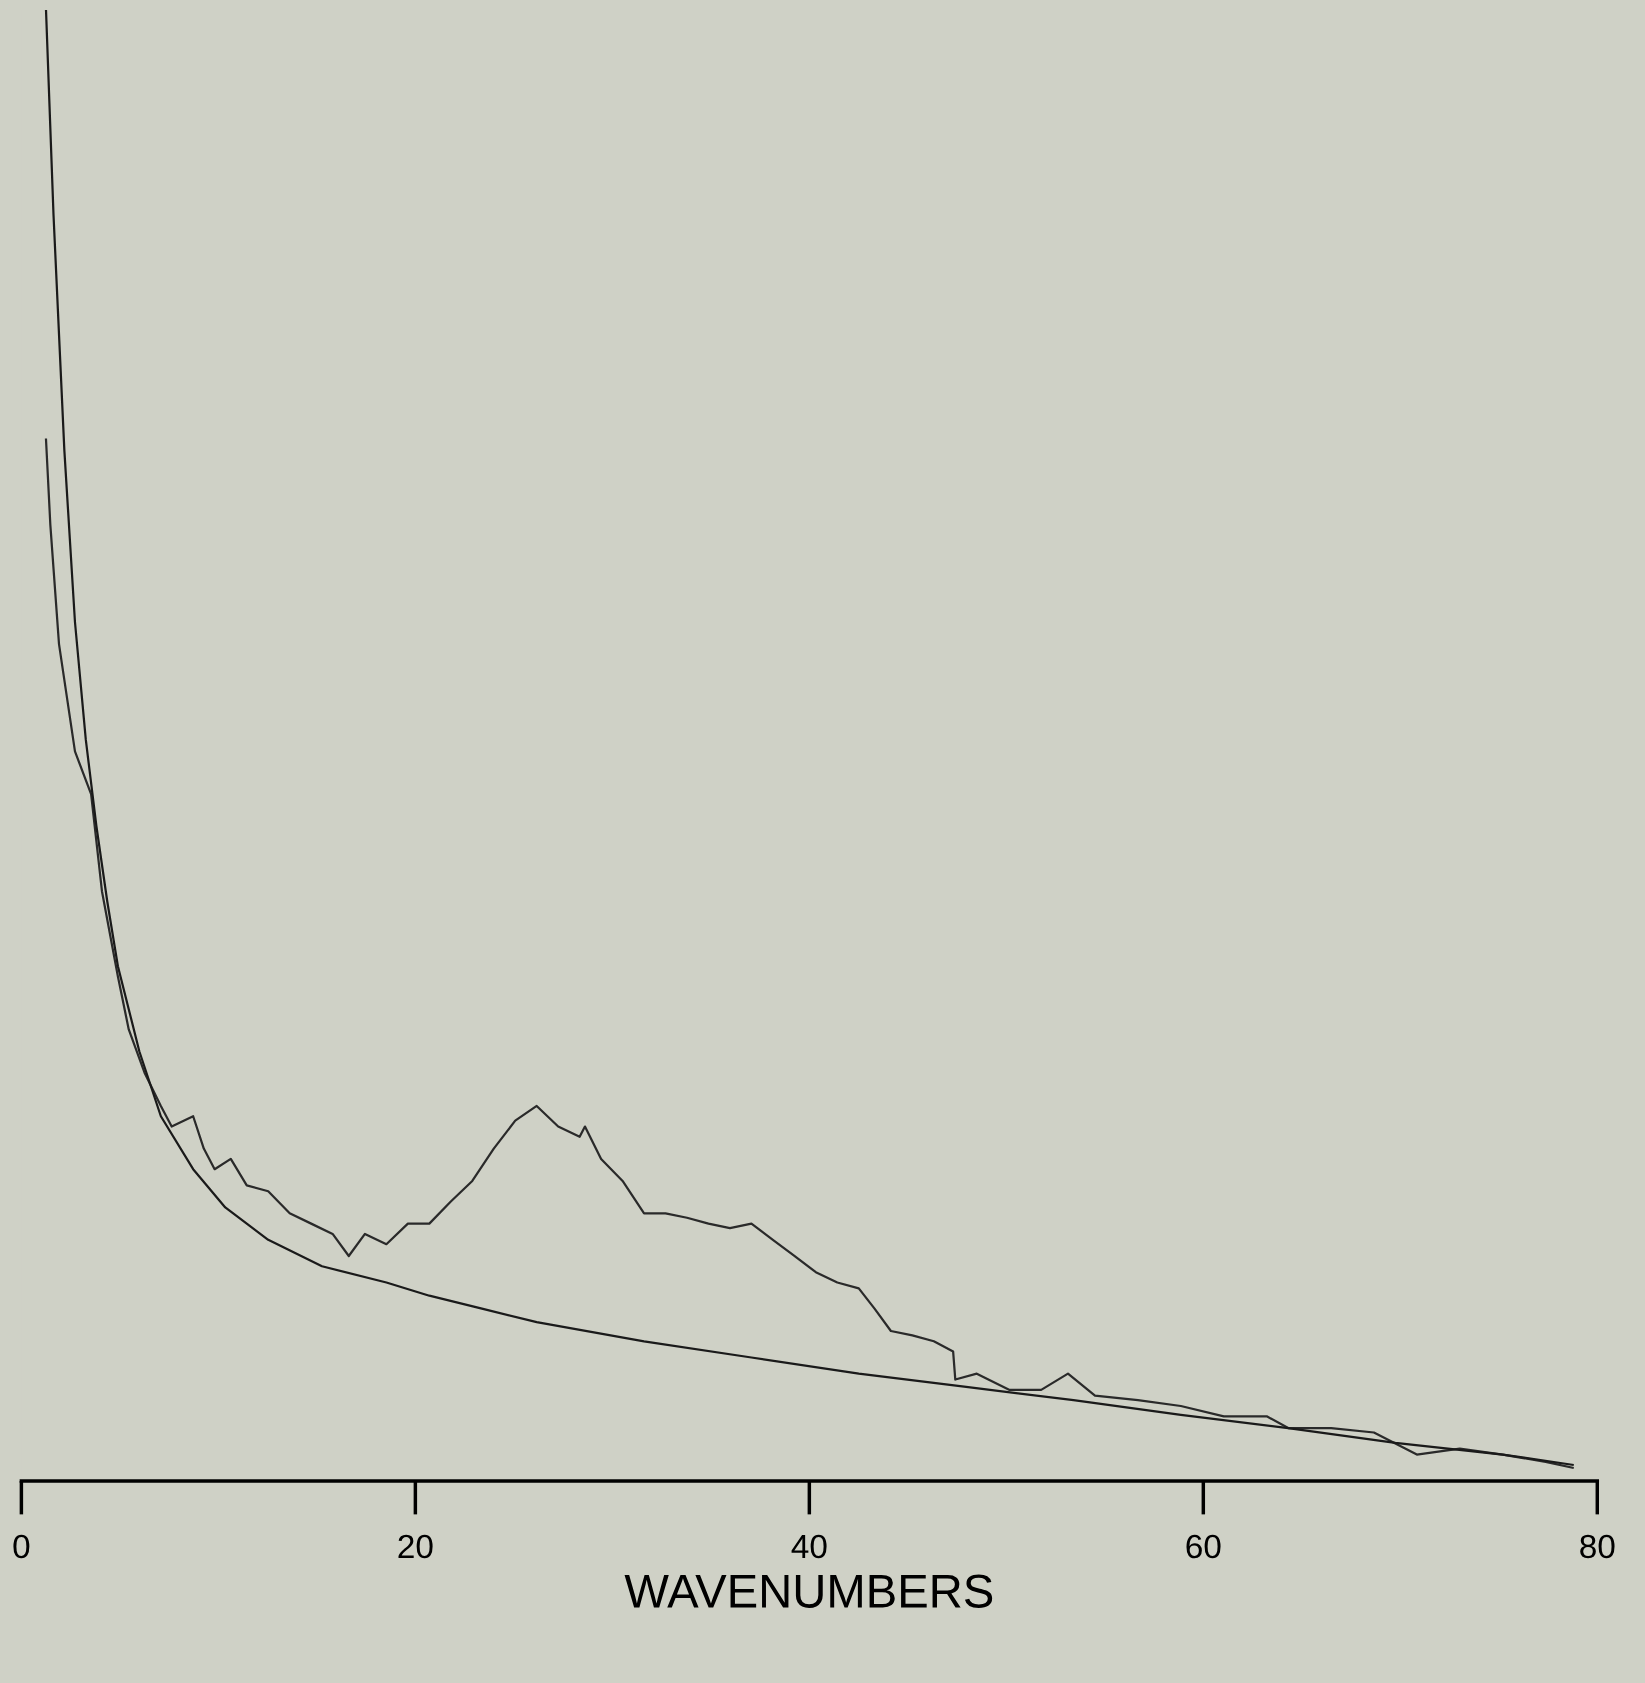 This screenshot has height=1683, width=1645. I want to click on x-tick-label: 80, so click(1597, 1546).